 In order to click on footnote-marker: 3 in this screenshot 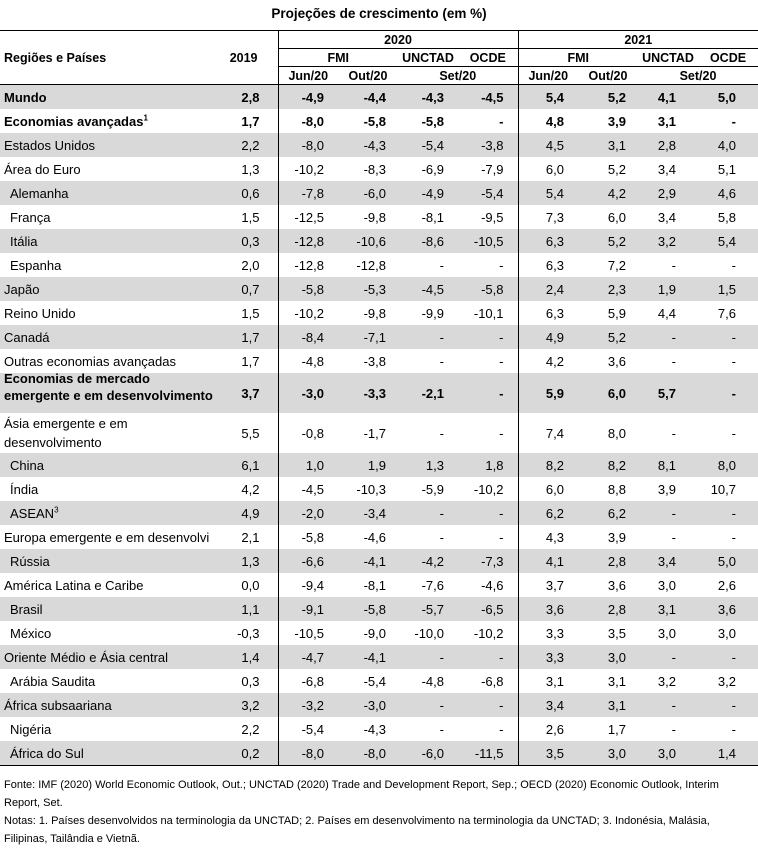, I will do `click(56, 510)`.